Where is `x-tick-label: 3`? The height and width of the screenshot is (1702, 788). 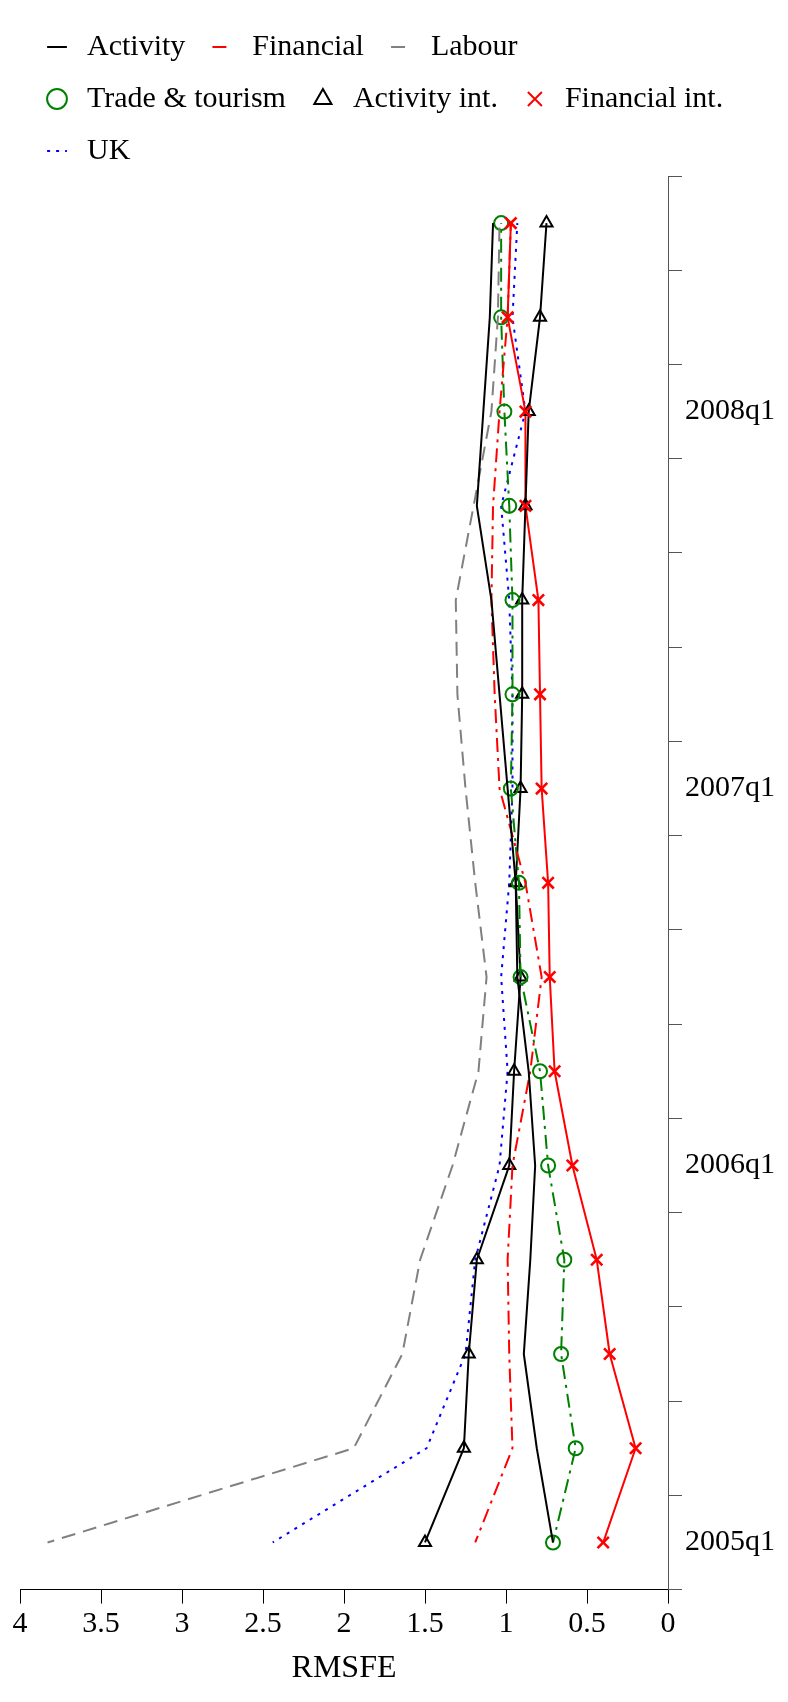 x-tick-label: 3 is located at coordinates (182, 1622).